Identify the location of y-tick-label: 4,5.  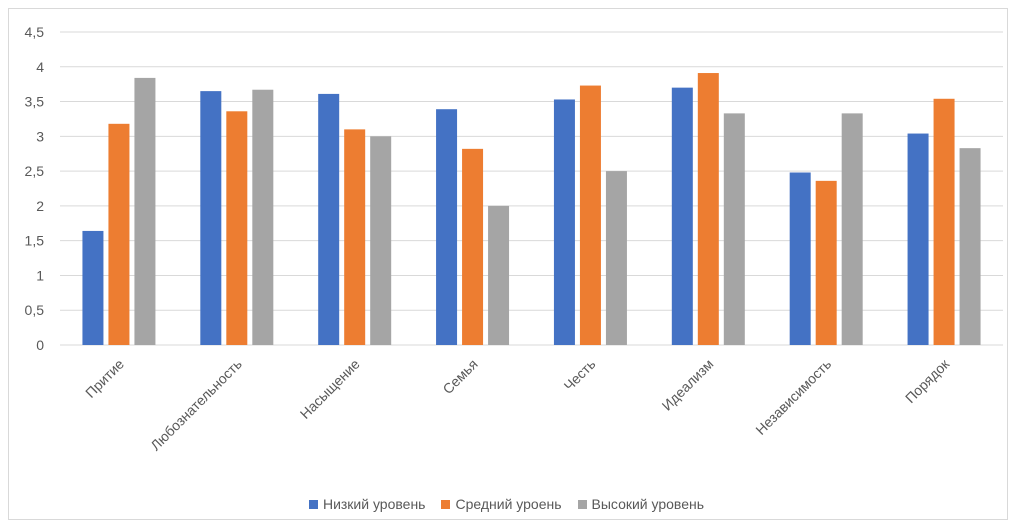
(35, 32).